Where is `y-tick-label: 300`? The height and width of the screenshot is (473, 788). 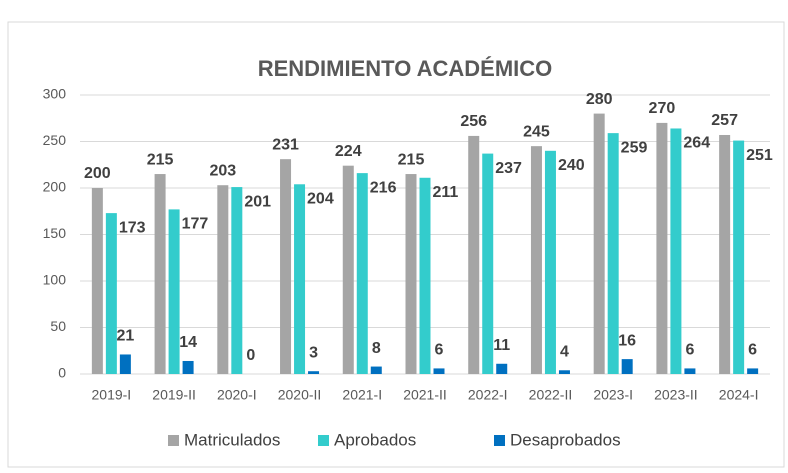 y-tick-label: 300 is located at coordinates (55, 94).